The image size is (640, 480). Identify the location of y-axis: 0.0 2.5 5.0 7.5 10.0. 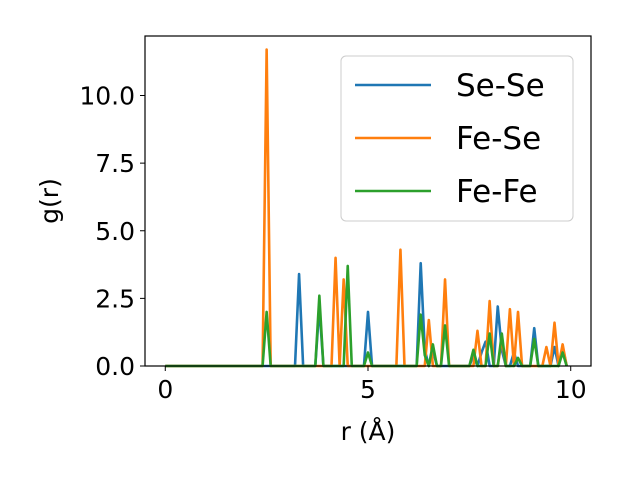
(112, 231).